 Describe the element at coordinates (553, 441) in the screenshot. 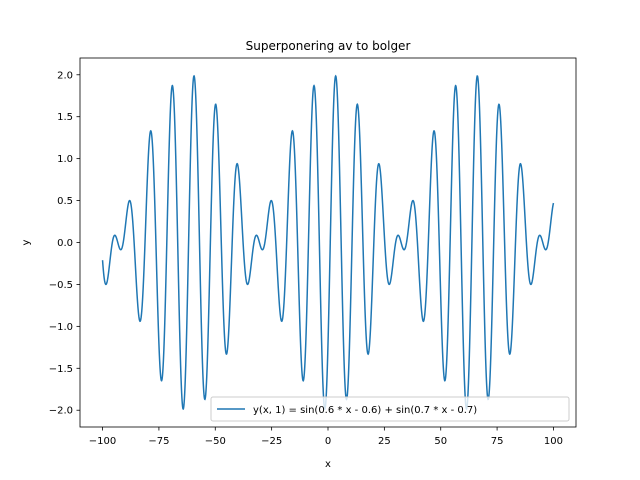

I see `x-tick-label: 100` at that location.